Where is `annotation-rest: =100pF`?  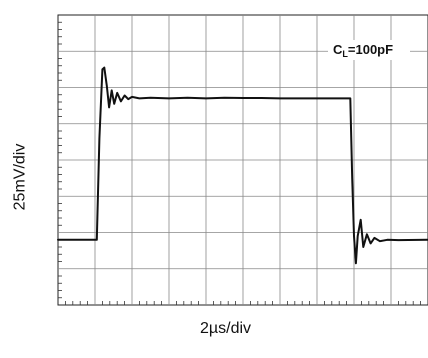 annotation-rest: =100pF is located at coordinates (370, 49).